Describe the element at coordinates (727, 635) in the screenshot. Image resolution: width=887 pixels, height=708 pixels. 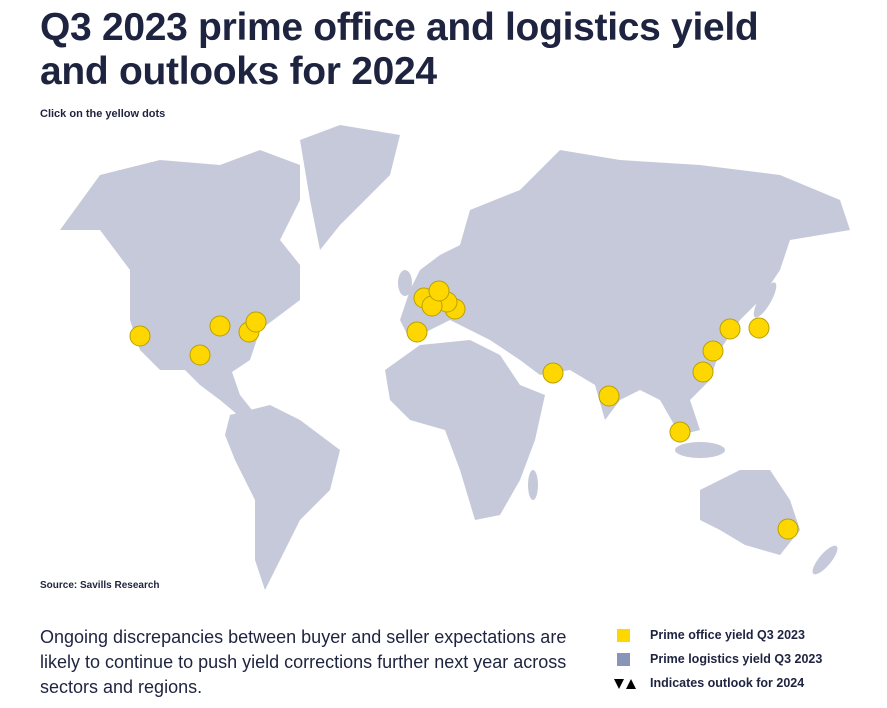
I see `legend-label: Prime office yield Q3 2023` at that location.